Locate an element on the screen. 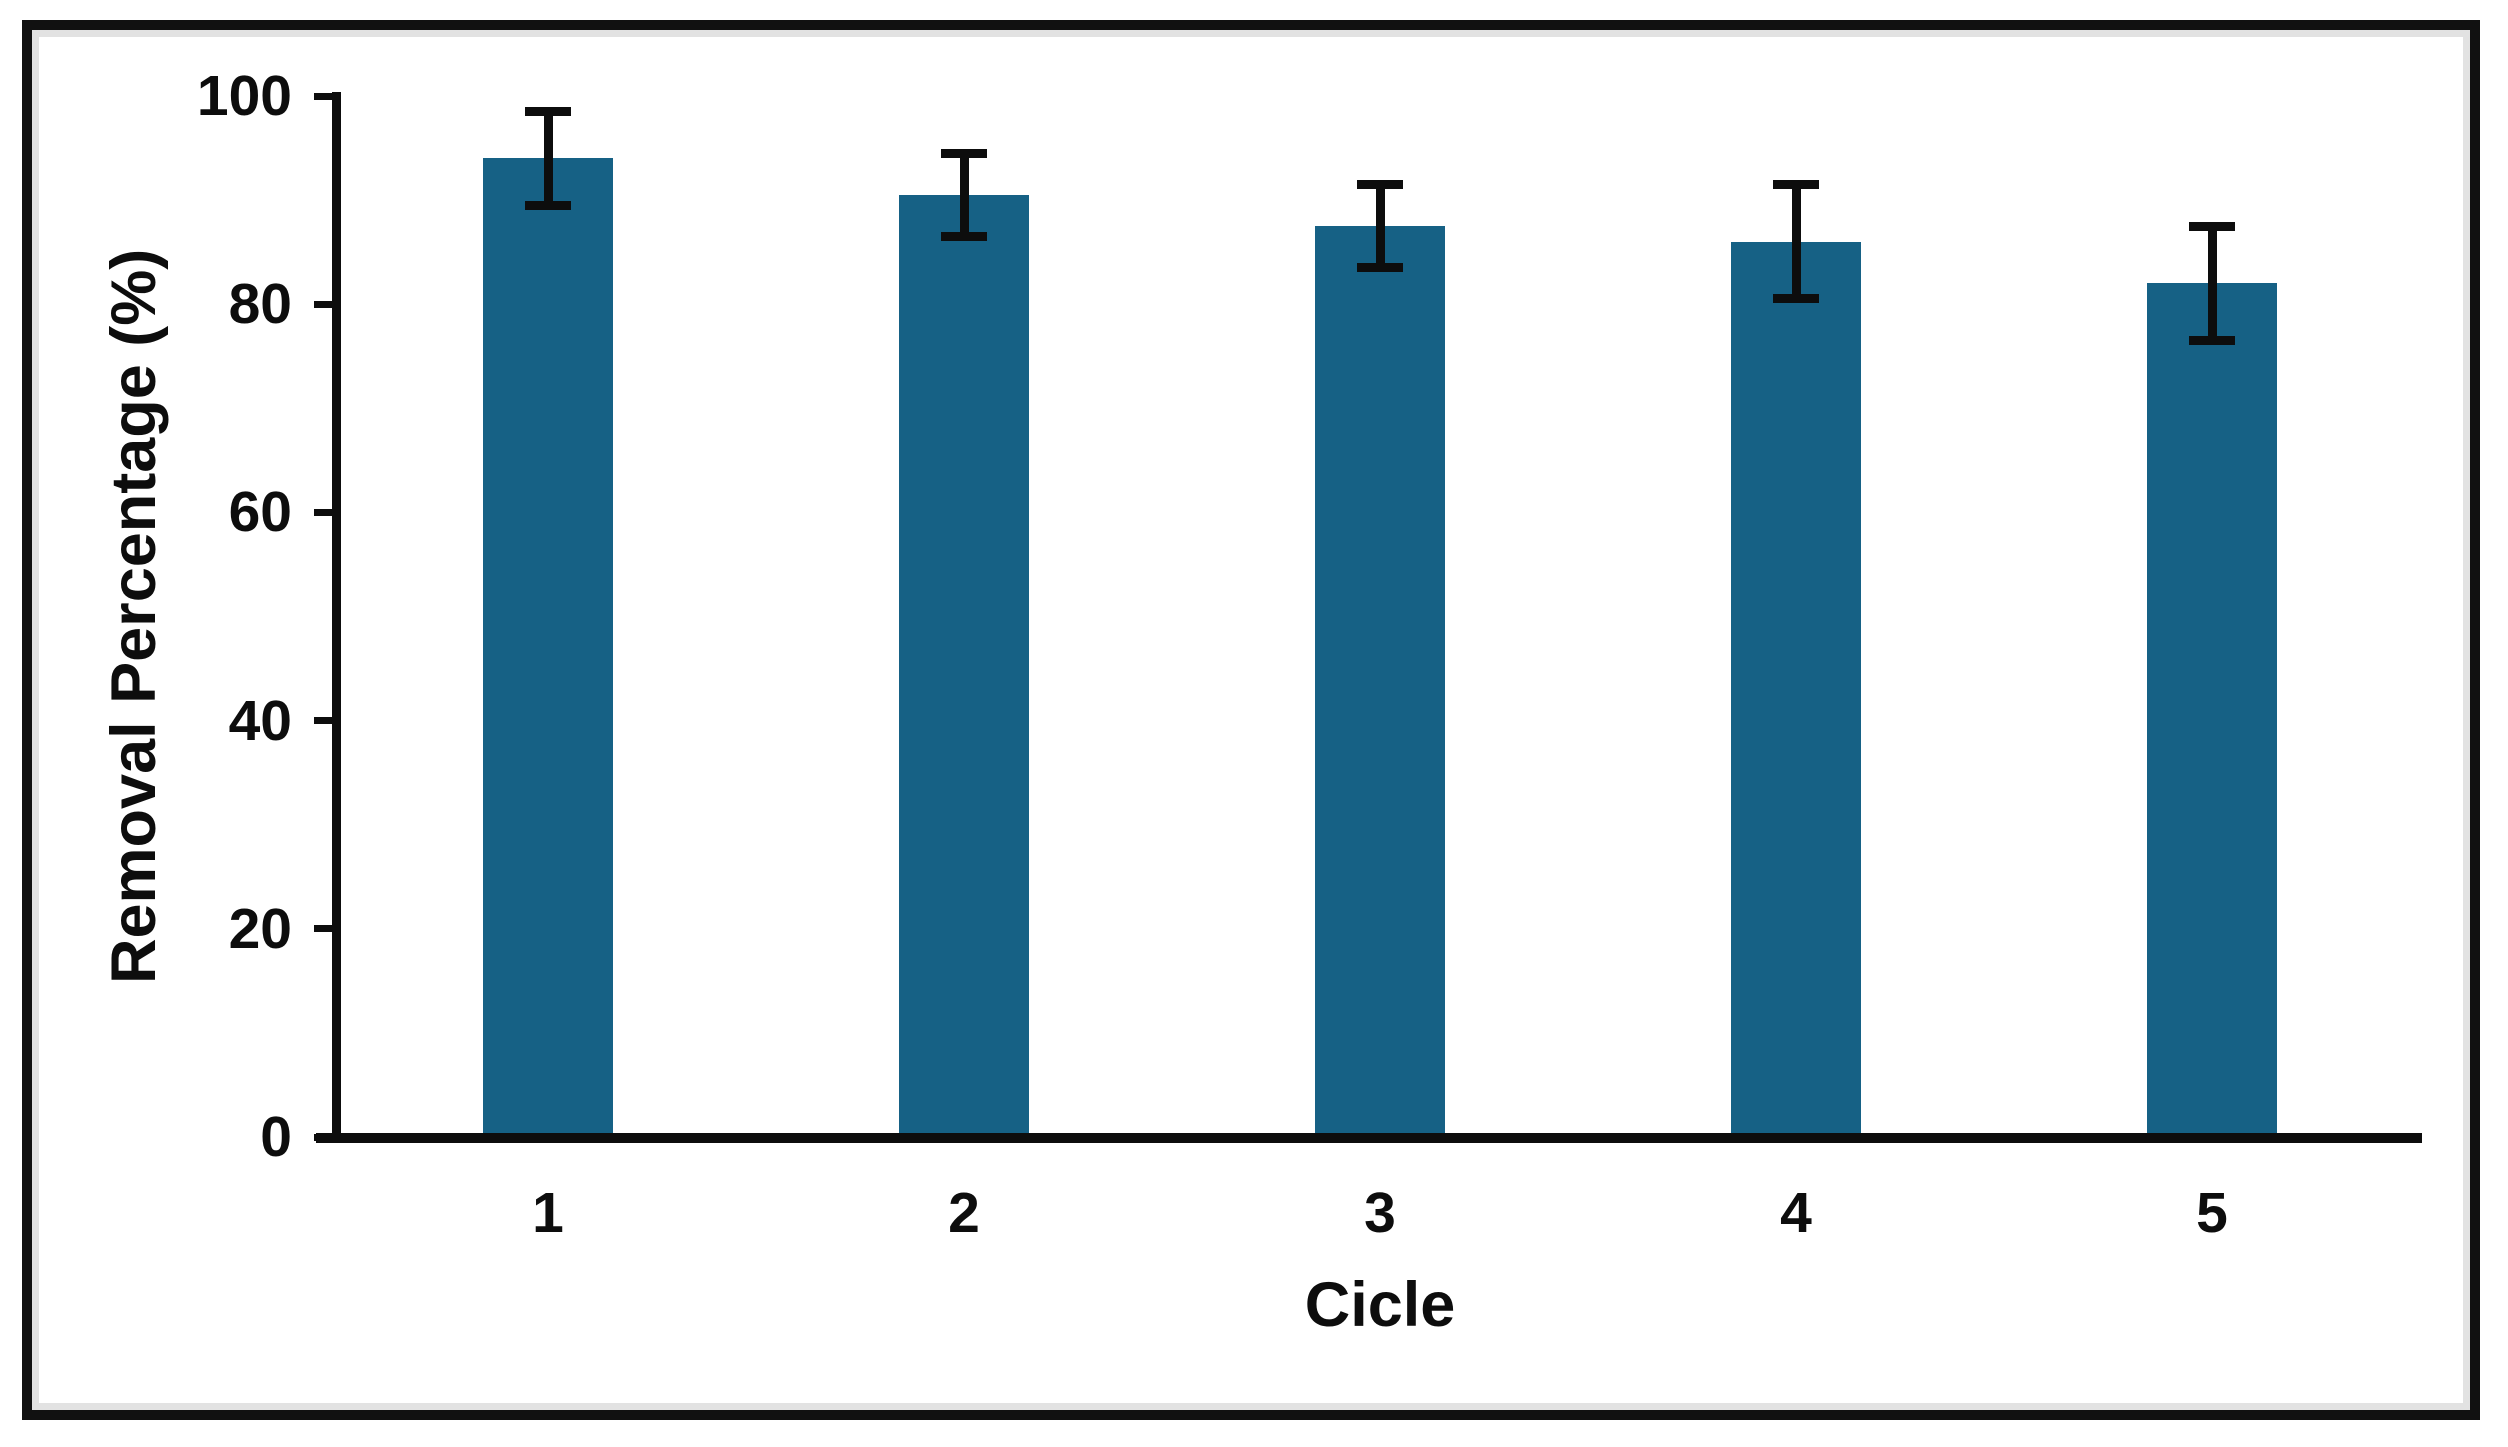 The image size is (2508, 1447). y-tick-label-80: 80 is located at coordinates (260, 304).